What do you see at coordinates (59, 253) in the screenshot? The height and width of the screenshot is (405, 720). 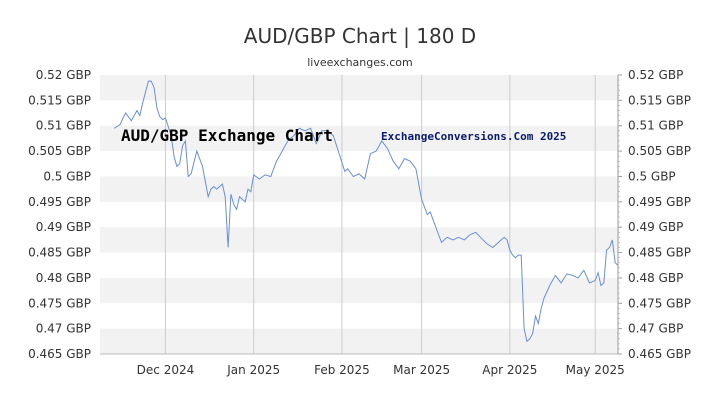 I see `y-tick-label-left: 0.485 GBP` at bounding box center [59, 253].